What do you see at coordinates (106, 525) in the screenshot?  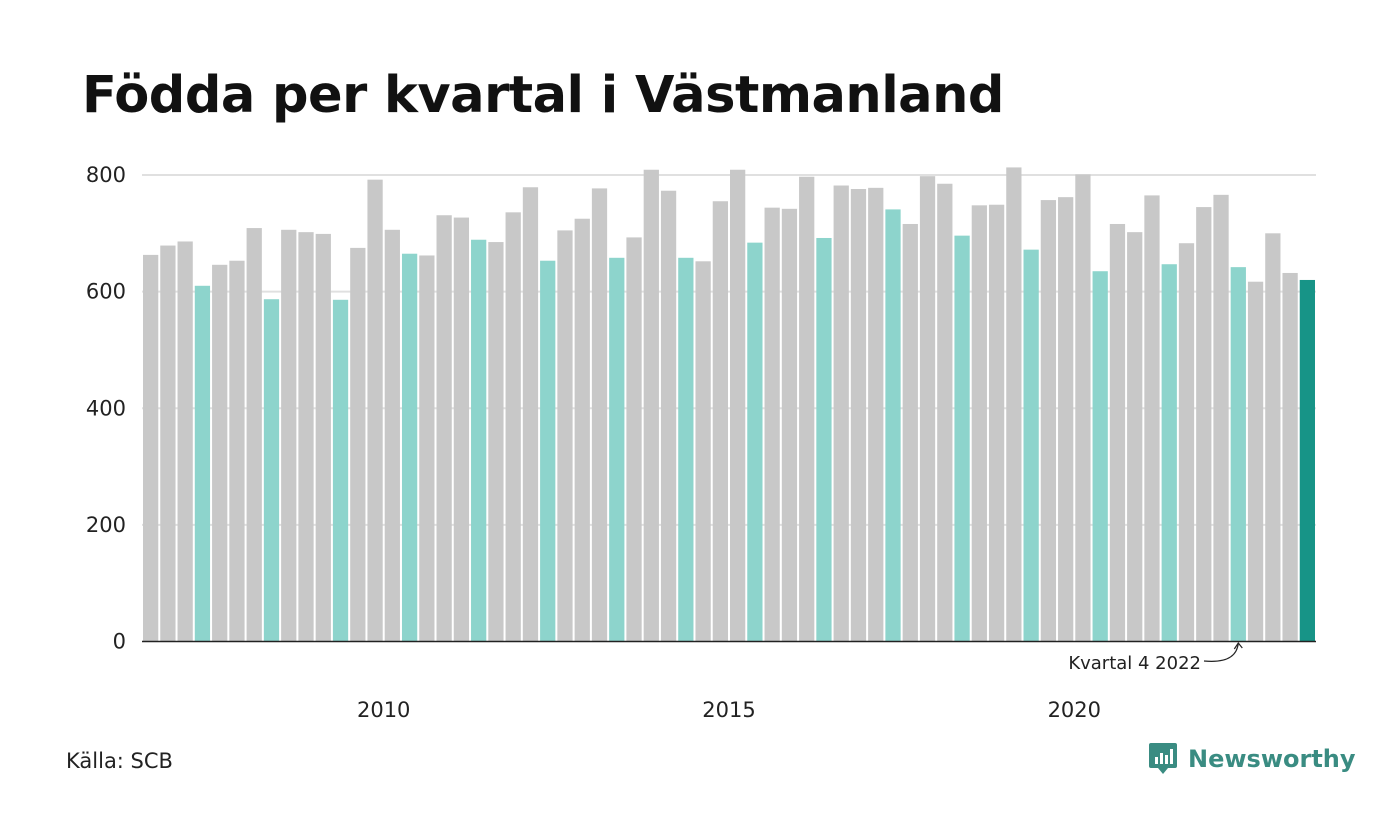 I see `y-tick-label: 200` at bounding box center [106, 525].